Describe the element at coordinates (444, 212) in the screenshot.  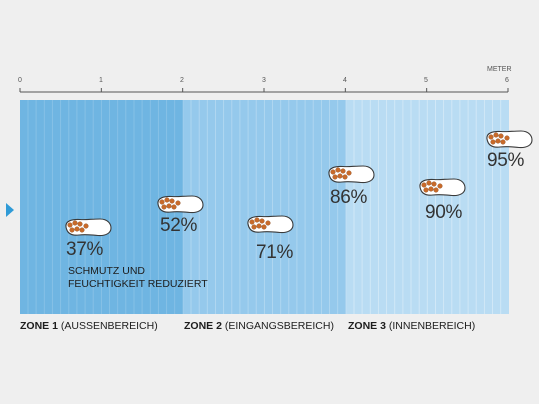
I see `step-percent-5: 90%` at that location.